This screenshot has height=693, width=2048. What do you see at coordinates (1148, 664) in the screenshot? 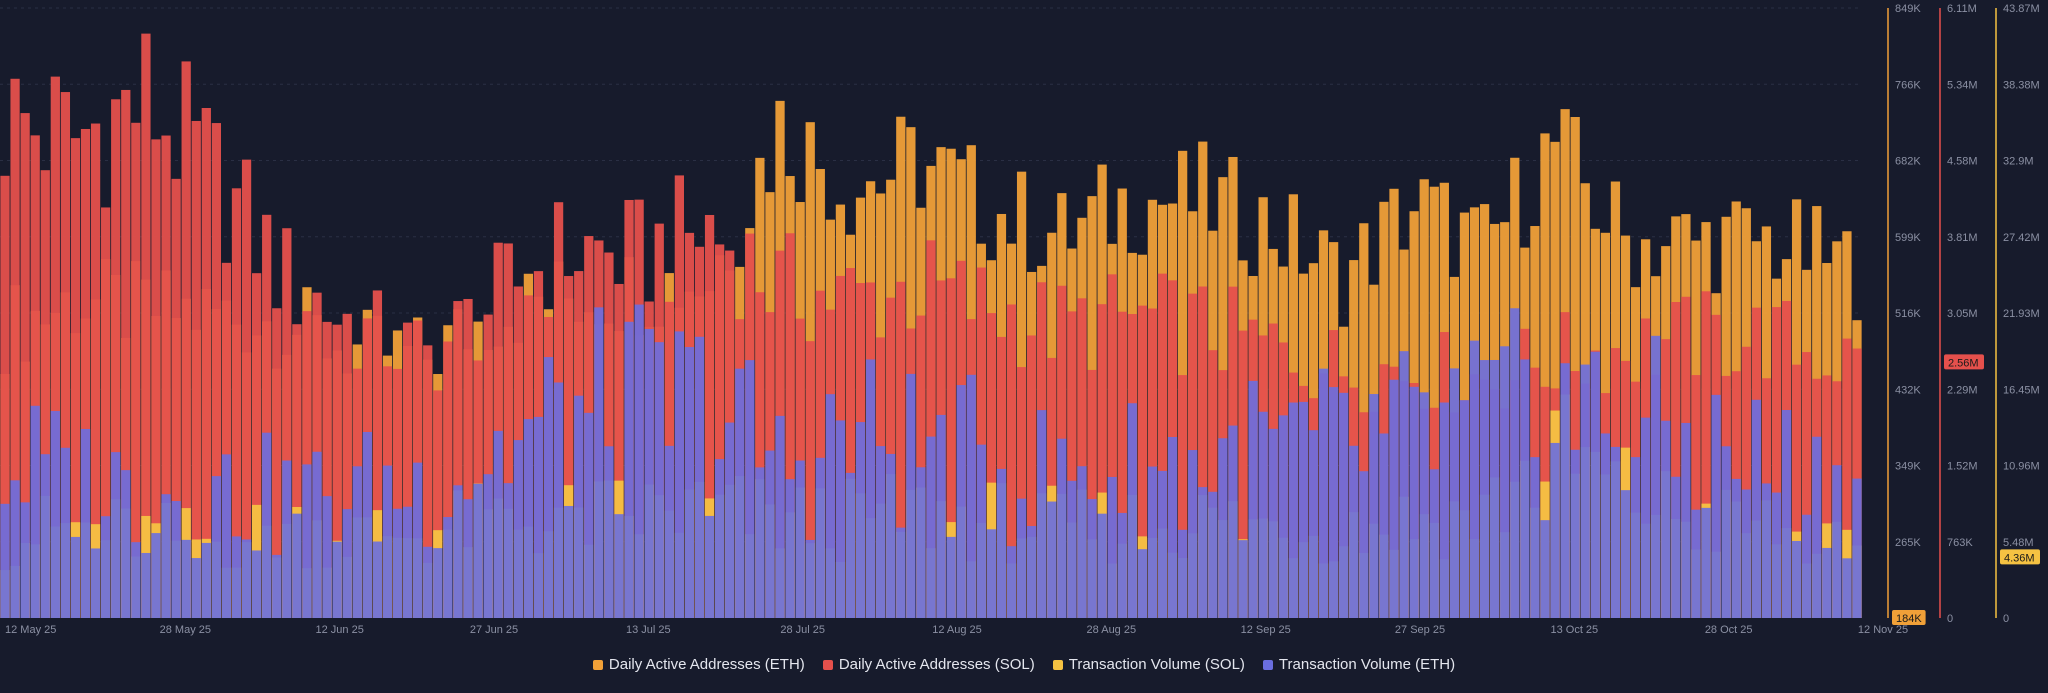
I see `legend-item-sol-volume: Transaction Volume (SOL)` at bounding box center [1148, 664].